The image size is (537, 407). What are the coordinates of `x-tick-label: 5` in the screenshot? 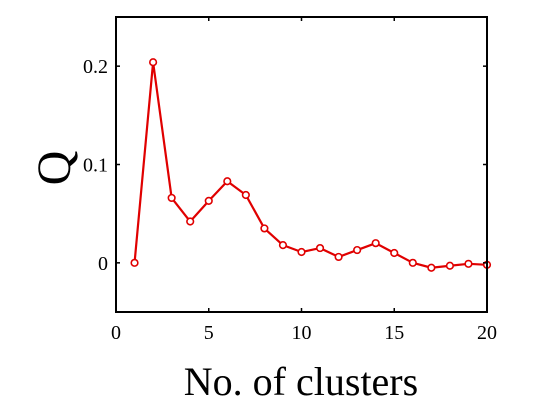 It's located at (209, 333).